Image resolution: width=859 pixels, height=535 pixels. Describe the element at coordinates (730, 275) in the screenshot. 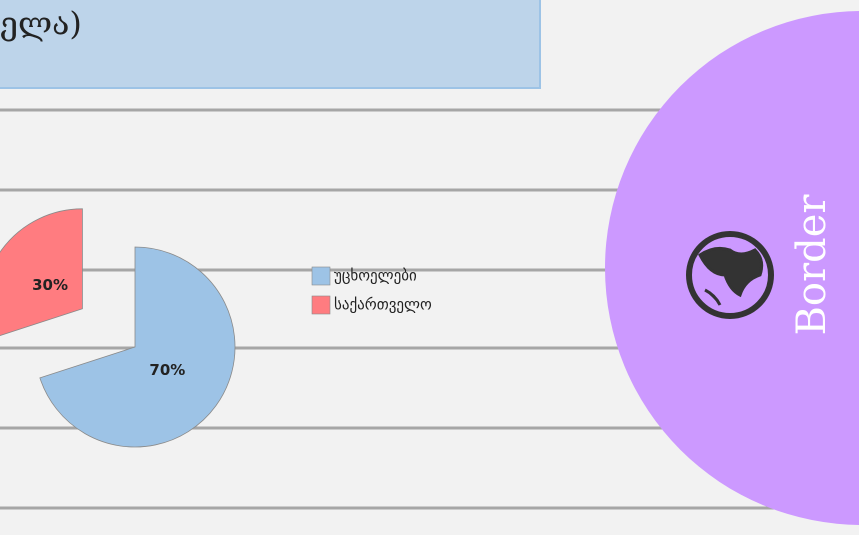

I see `globe-icon` at that location.